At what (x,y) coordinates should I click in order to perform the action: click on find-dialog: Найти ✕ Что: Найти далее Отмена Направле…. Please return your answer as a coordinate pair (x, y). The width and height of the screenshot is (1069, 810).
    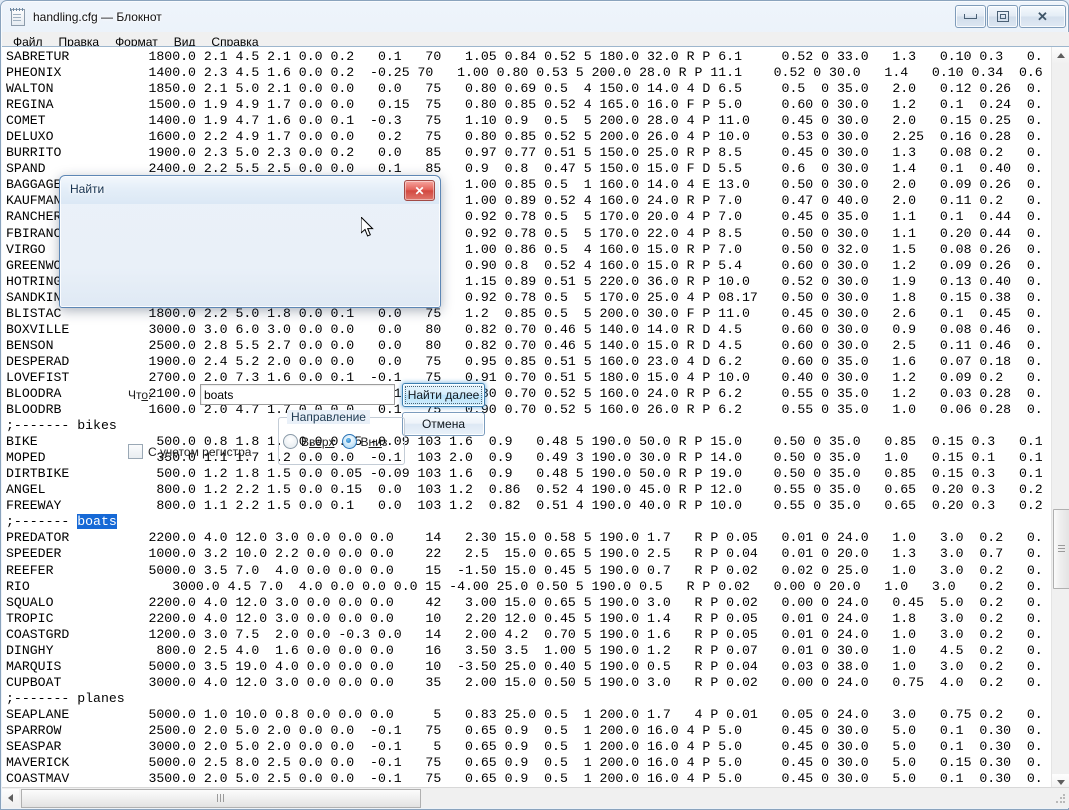
    Looking at the image, I should click on (272, 320).